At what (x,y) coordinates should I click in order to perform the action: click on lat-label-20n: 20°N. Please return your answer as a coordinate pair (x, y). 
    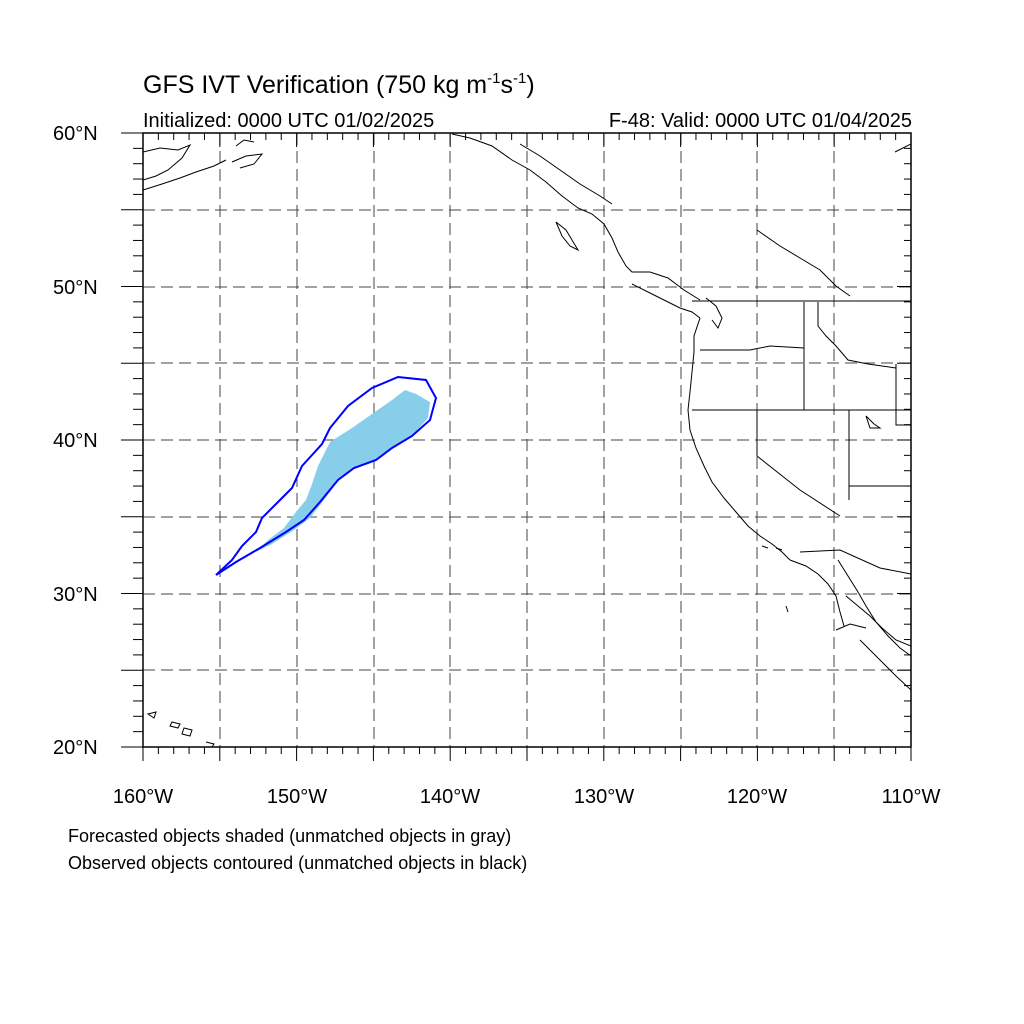
    Looking at the image, I should click on (75, 748).